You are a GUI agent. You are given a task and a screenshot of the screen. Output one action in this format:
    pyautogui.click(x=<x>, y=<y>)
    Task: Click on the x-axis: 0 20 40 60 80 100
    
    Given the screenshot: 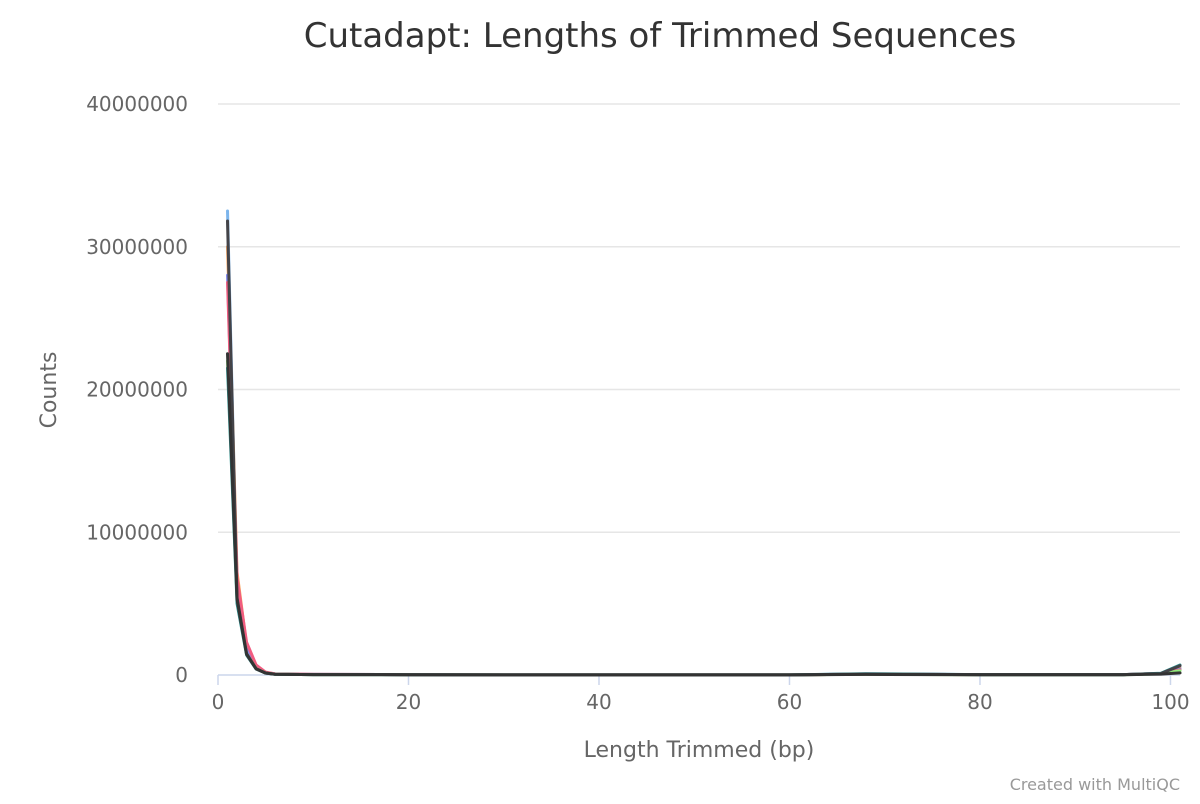 What is the action you would take?
    pyautogui.click(x=701, y=694)
    